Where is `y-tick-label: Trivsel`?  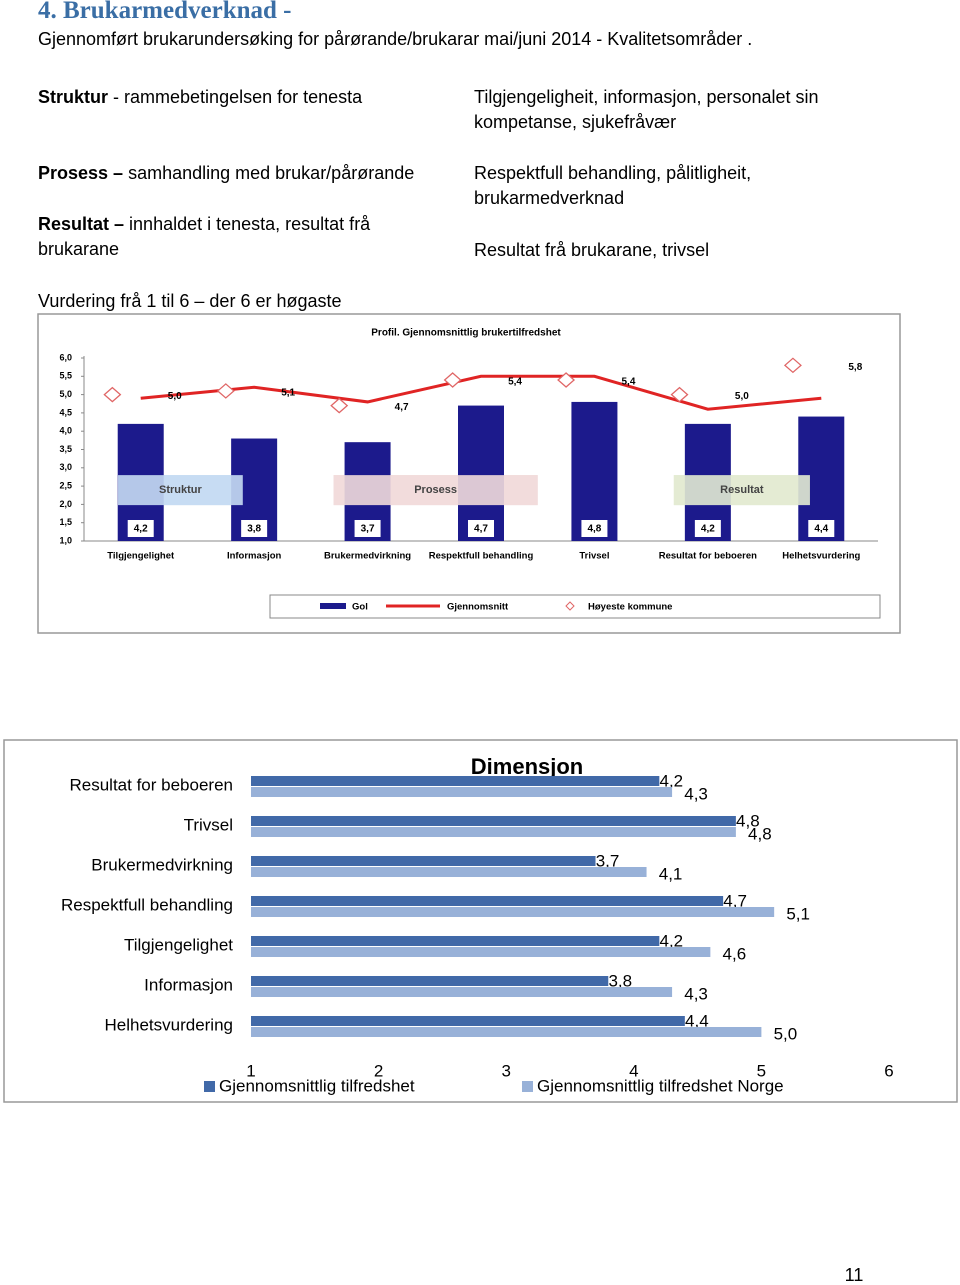 y-tick-label: Trivsel is located at coordinates (208, 824).